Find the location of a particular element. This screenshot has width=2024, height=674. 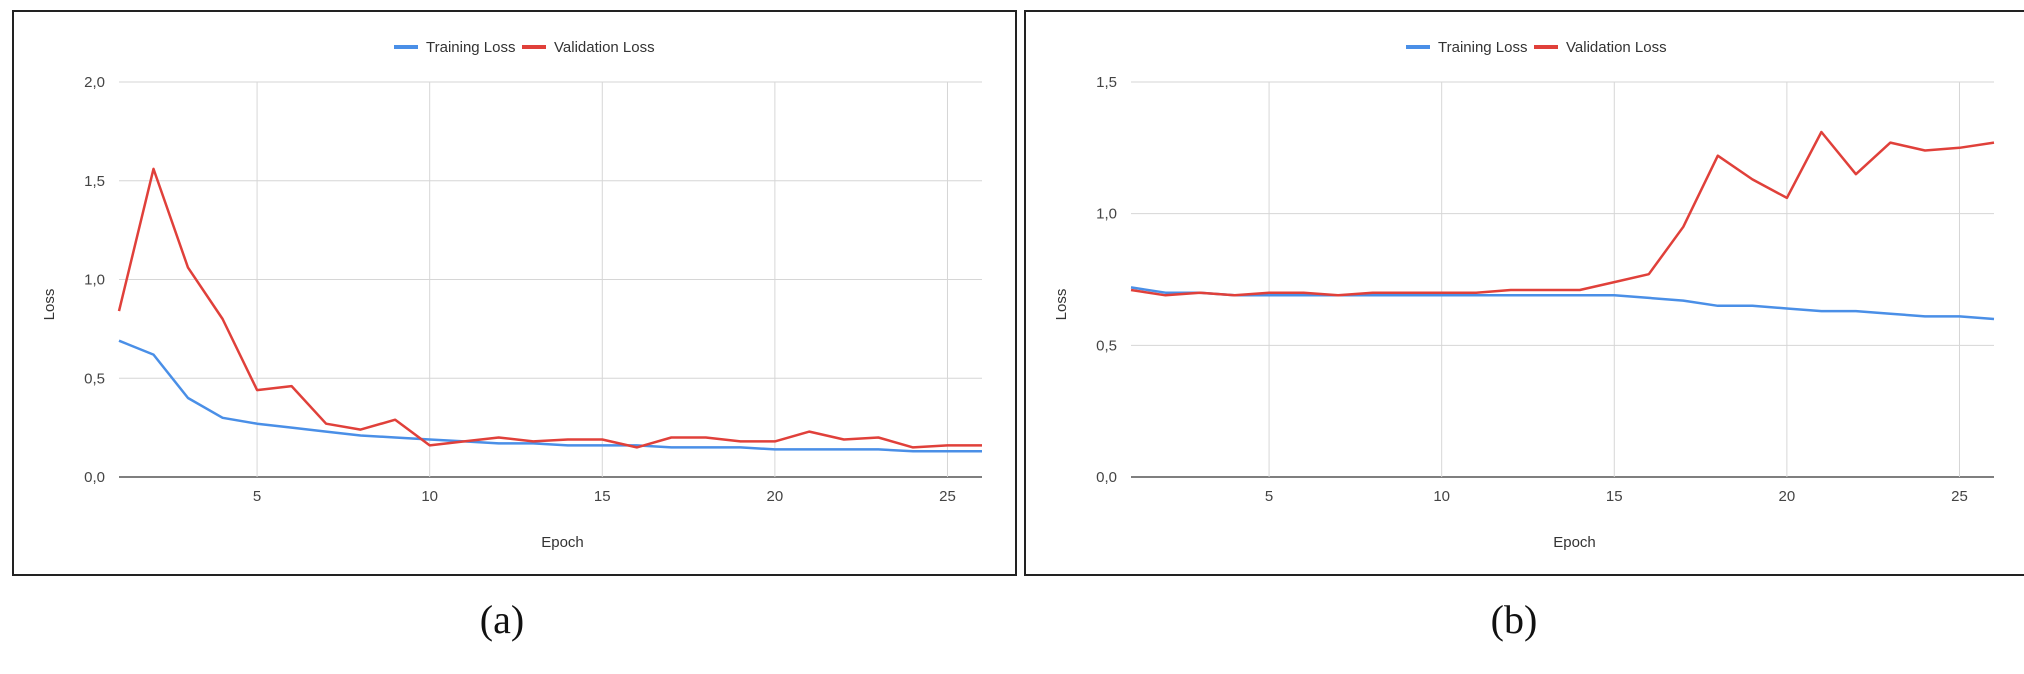

y-tick-label: 2,0 is located at coordinates (94, 82).